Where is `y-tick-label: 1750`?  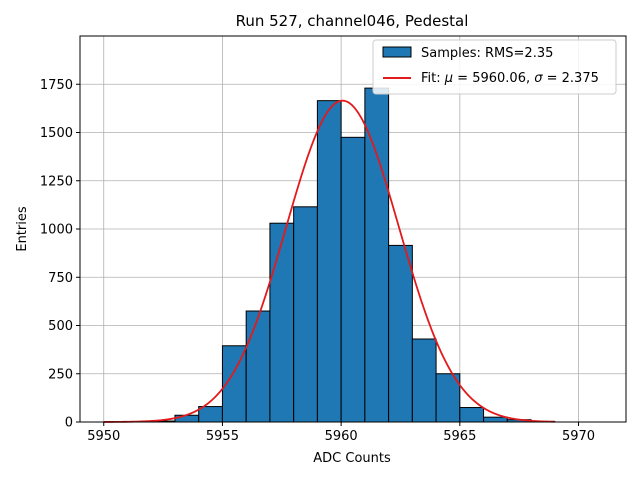 y-tick-label: 1750 is located at coordinates (56, 85).